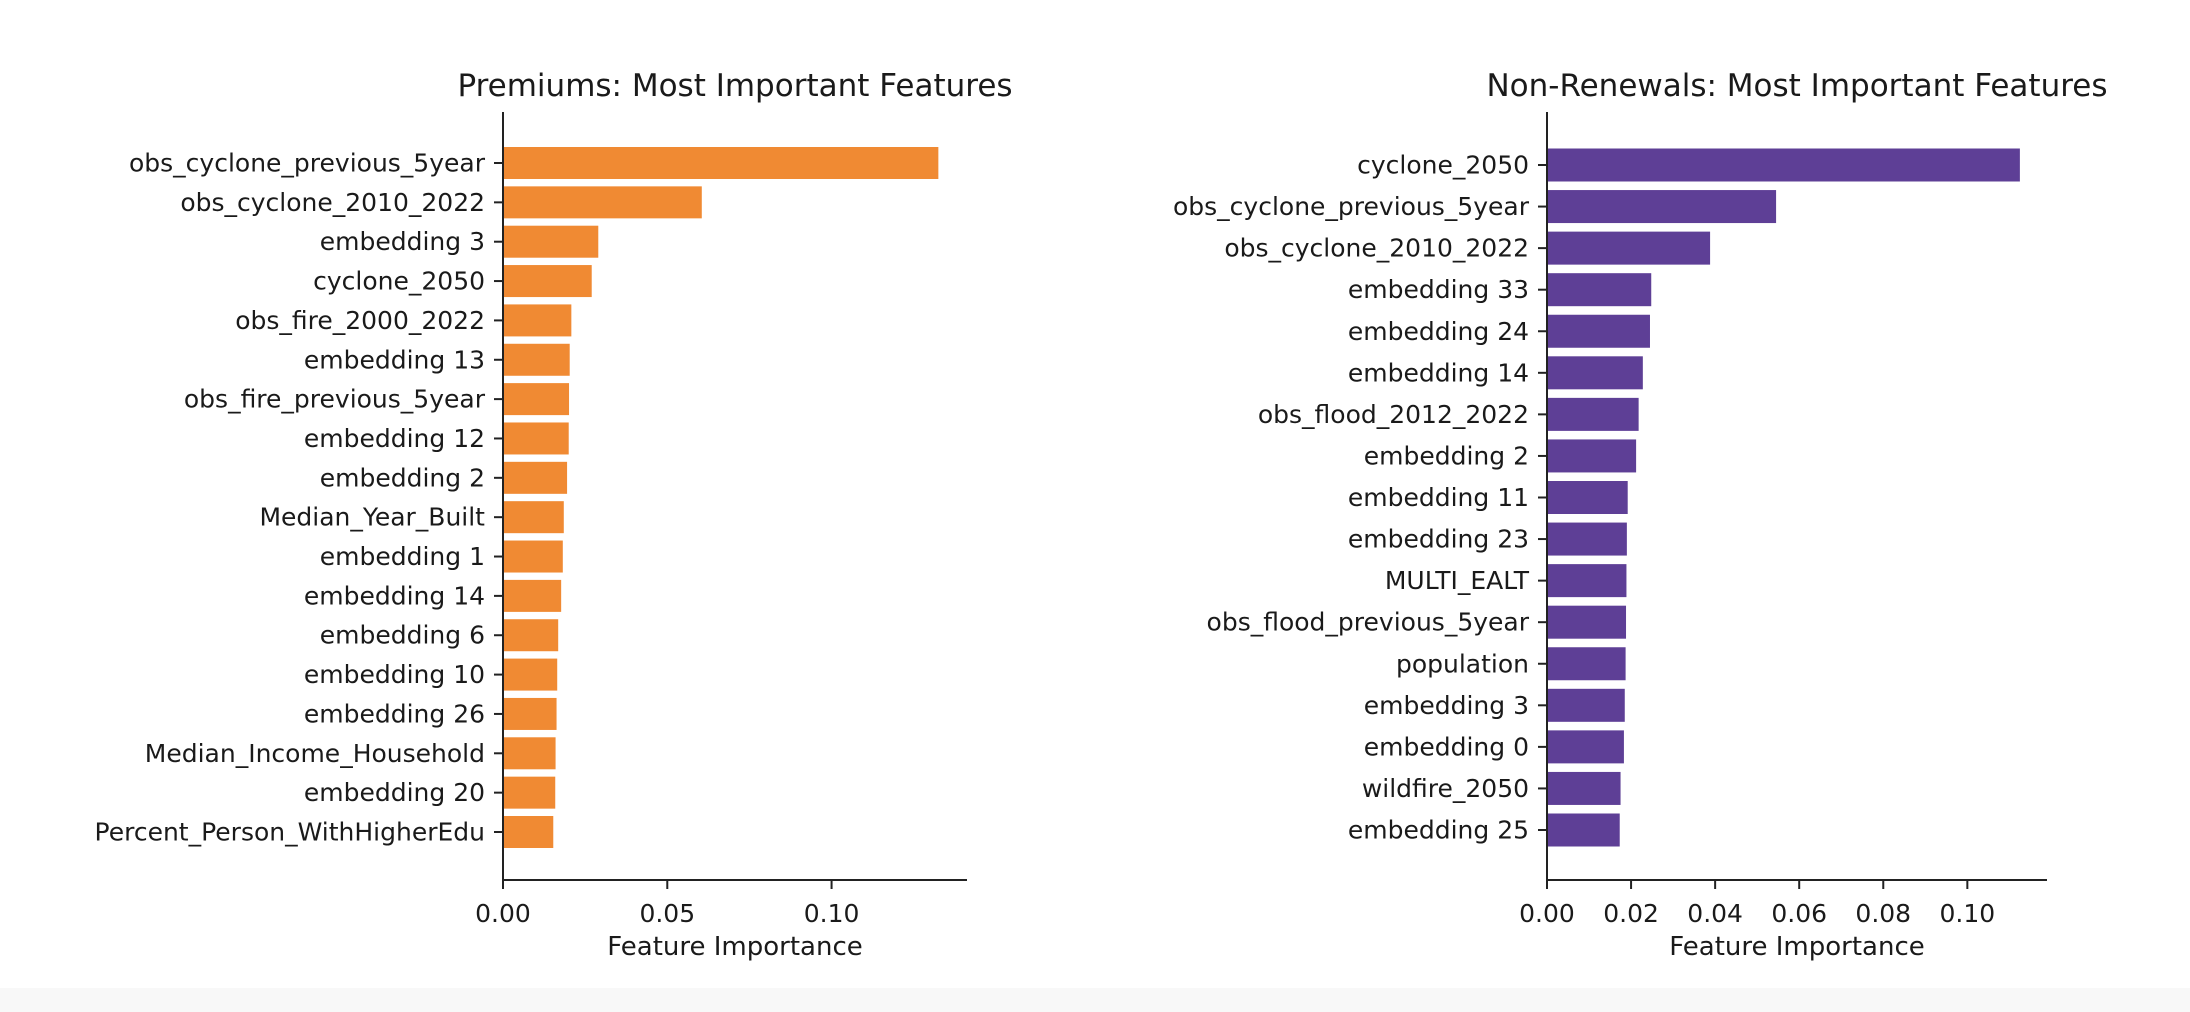  I want to click on premiums-category-label: obs_cyclone_2010_2022, so click(332, 202).